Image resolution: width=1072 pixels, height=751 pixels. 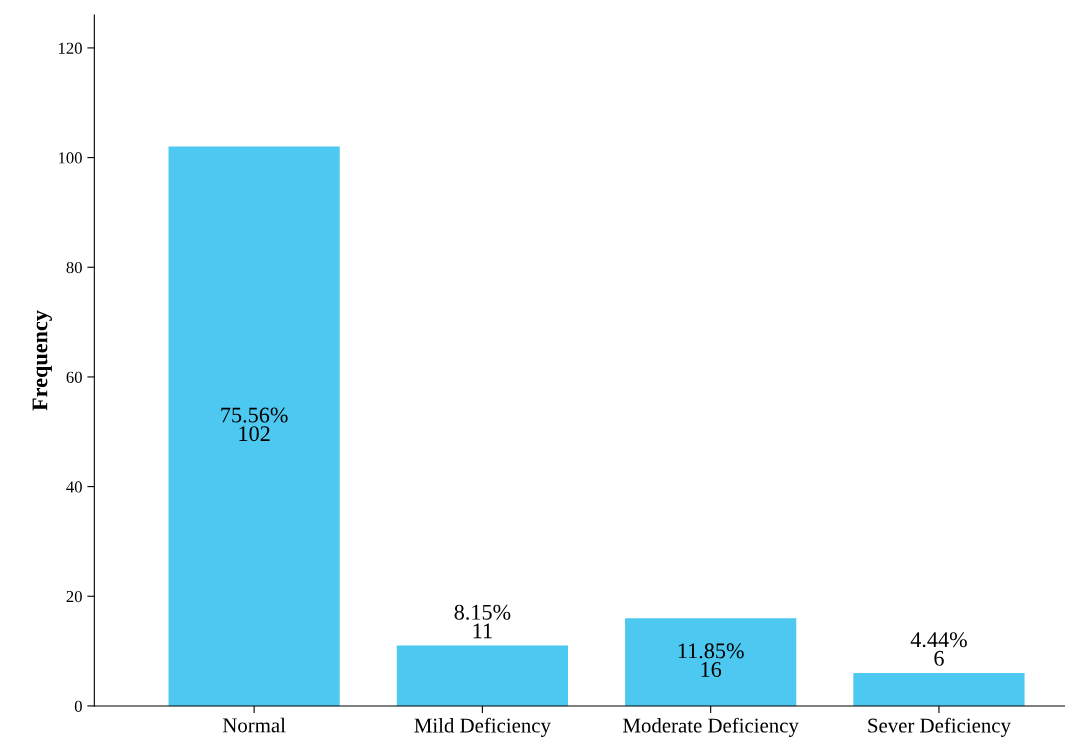 What do you see at coordinates (70, 48) in the screenshot?
I see `y-tick-label: 120` at bounding box center [70, 48].